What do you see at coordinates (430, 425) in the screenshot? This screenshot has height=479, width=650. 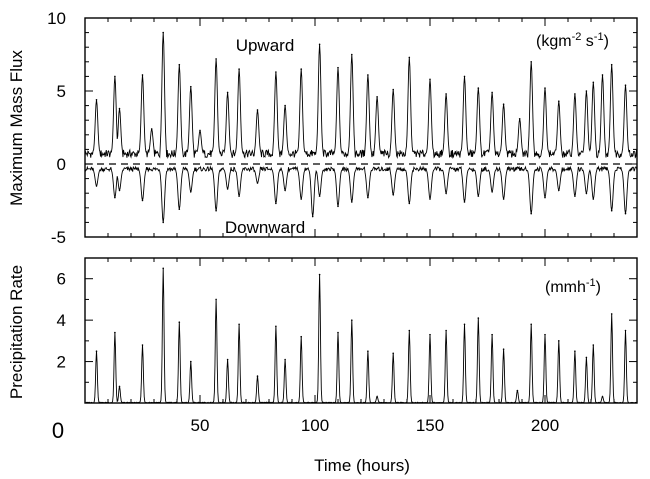 I see `x-tick-label: 150` at bounding box center [430, 425].